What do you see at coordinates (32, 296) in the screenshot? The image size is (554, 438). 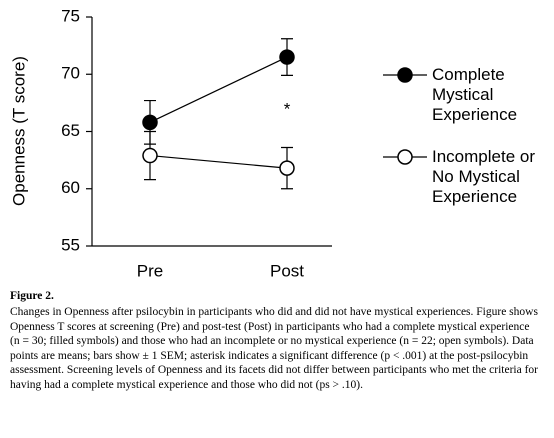 I see `caption-label: Figure 2.` at bounding box center [32, 296].